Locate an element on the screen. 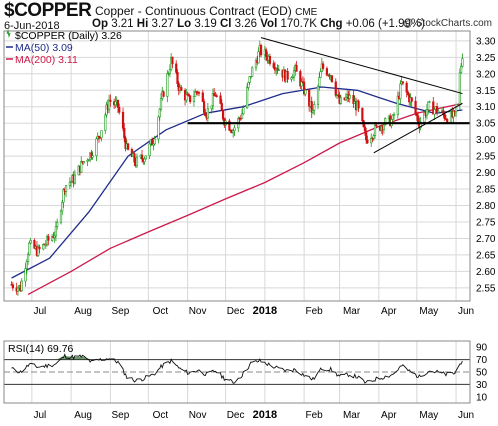  instrument-title: Copper - Continuous Contract (EOD) is located at coordinates (193, 11).